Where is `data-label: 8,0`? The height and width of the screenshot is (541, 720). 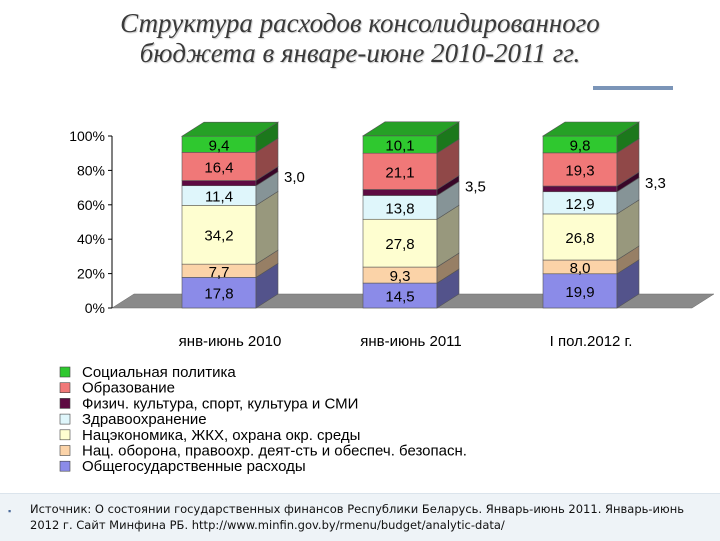 data-label: 8,0 is located at coordinates (580, 268).